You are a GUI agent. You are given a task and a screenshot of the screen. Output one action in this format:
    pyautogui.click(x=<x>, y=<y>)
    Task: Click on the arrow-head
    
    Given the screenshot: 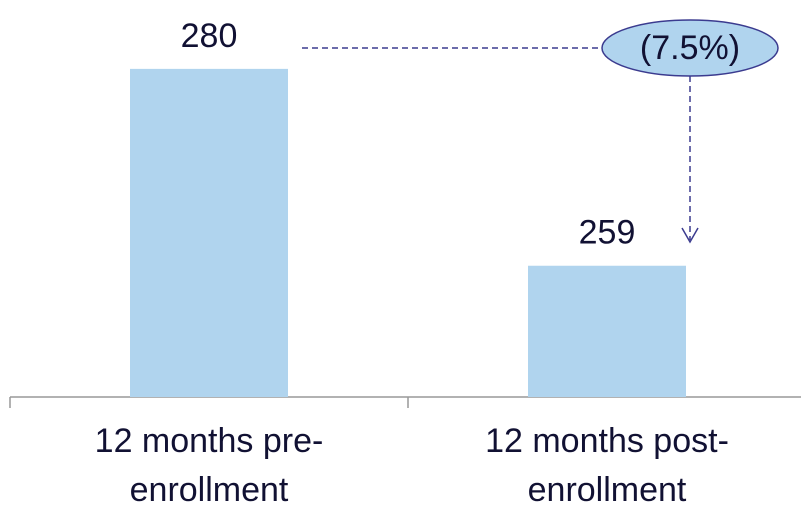 What is the action you would take?
    pyautogui.click(x=690, y=235)
    